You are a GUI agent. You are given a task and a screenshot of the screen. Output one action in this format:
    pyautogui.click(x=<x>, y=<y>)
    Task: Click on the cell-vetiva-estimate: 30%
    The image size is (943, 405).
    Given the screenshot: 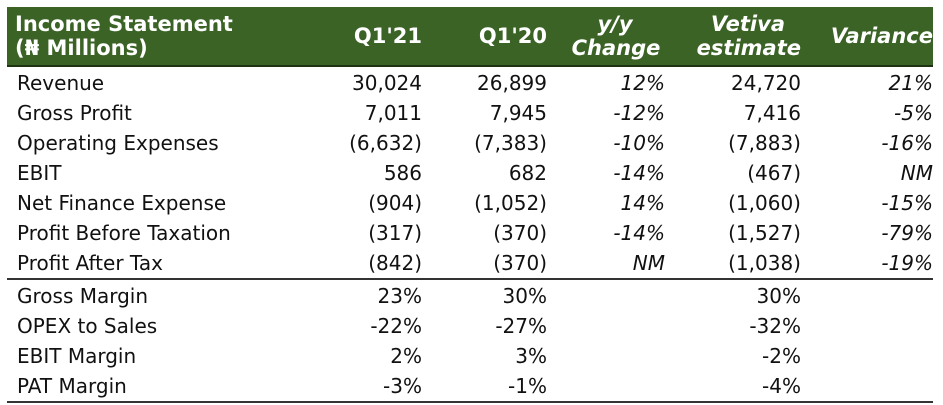 What is the action you would take?
    pyautogui.click(x=778, y=296)
    